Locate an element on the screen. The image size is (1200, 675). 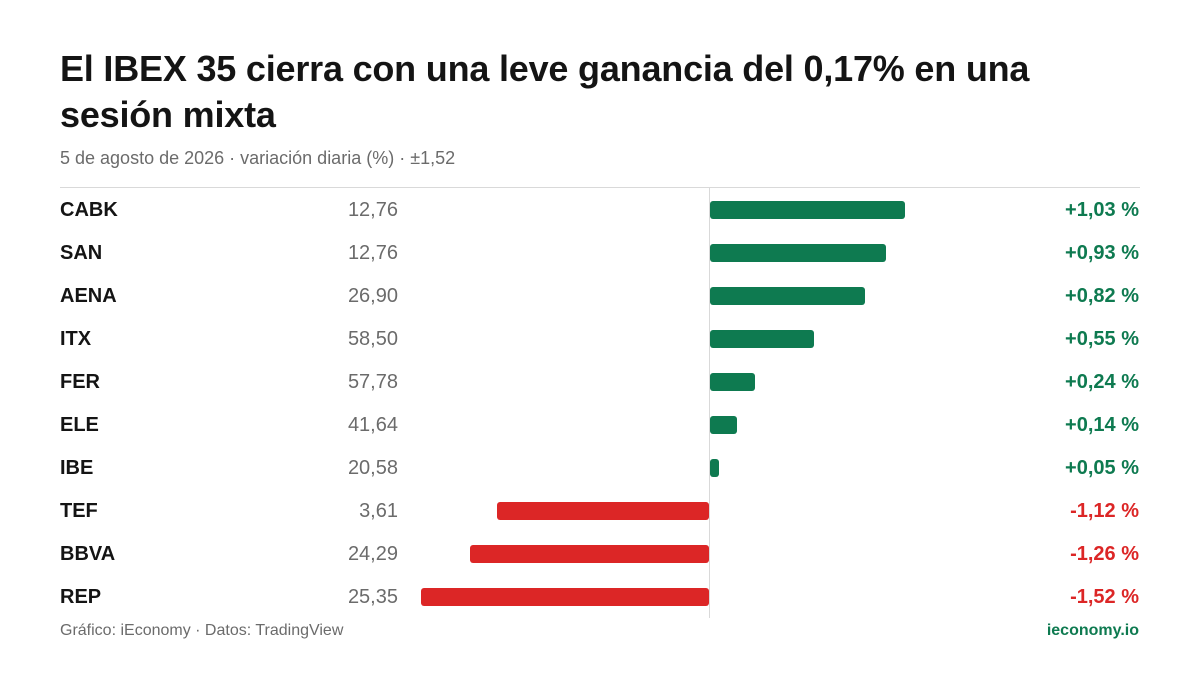
ticker-label: ELE is located at coordinates (79, 425).